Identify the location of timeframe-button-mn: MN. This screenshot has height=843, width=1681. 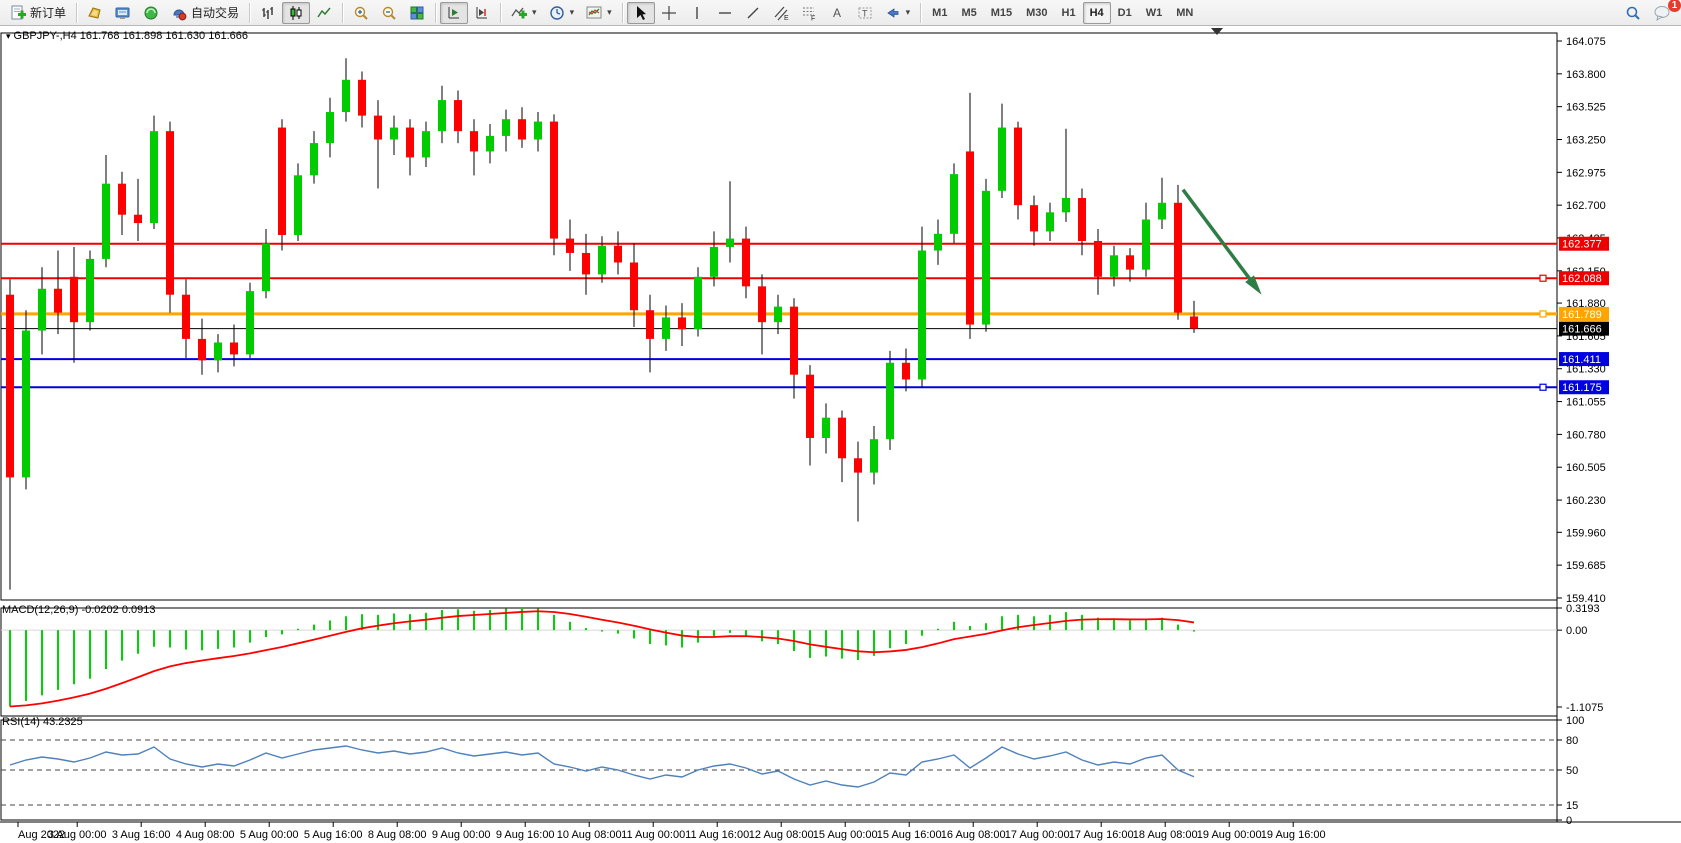
(1185, 12).